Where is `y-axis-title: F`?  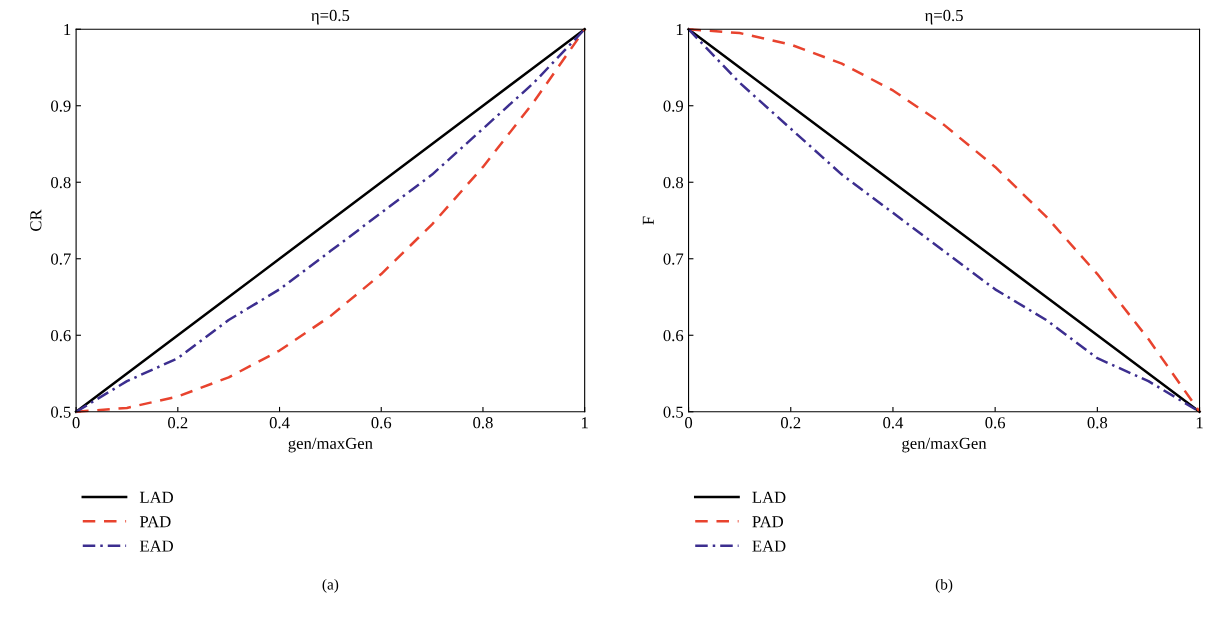 y-axis-title: F is located at coordinates (648, 220).